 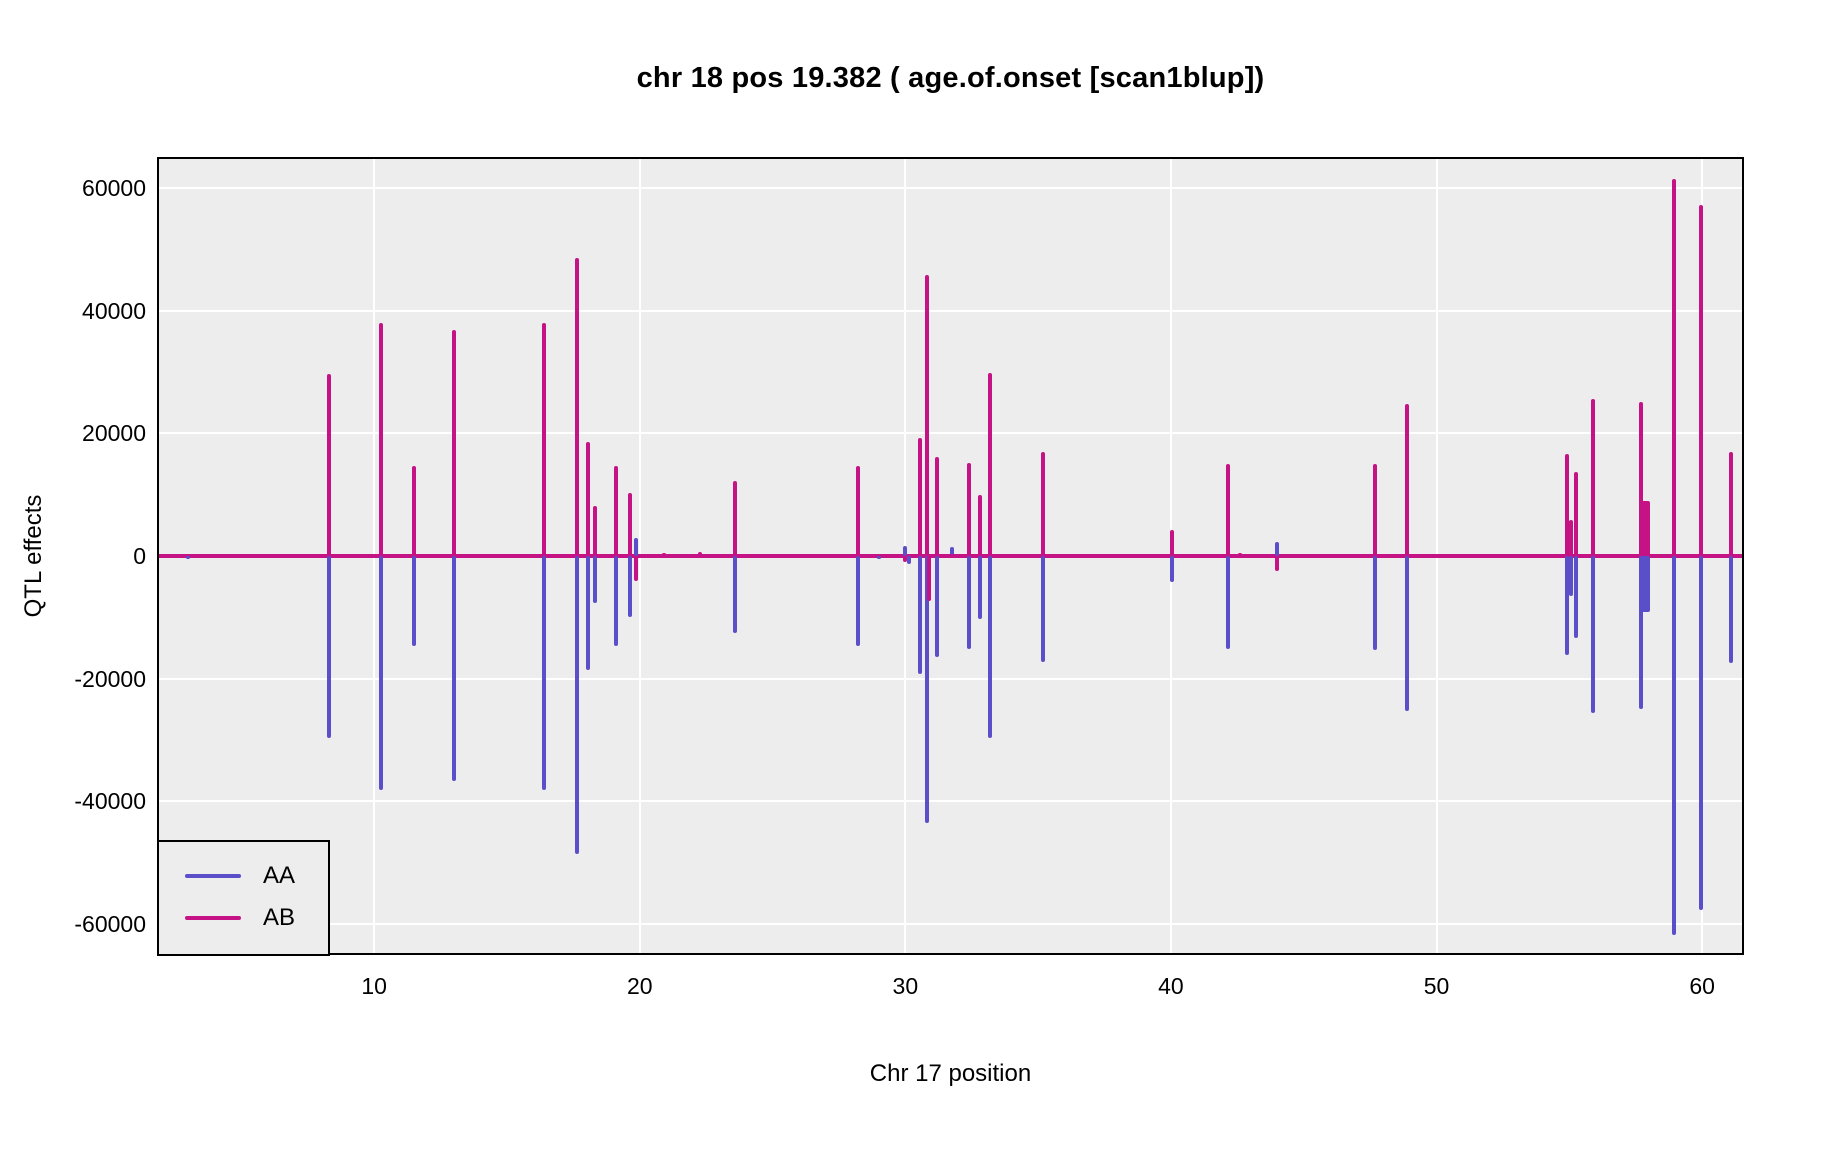 I want to click on legend: AA AB, so click(x=243, y=898).